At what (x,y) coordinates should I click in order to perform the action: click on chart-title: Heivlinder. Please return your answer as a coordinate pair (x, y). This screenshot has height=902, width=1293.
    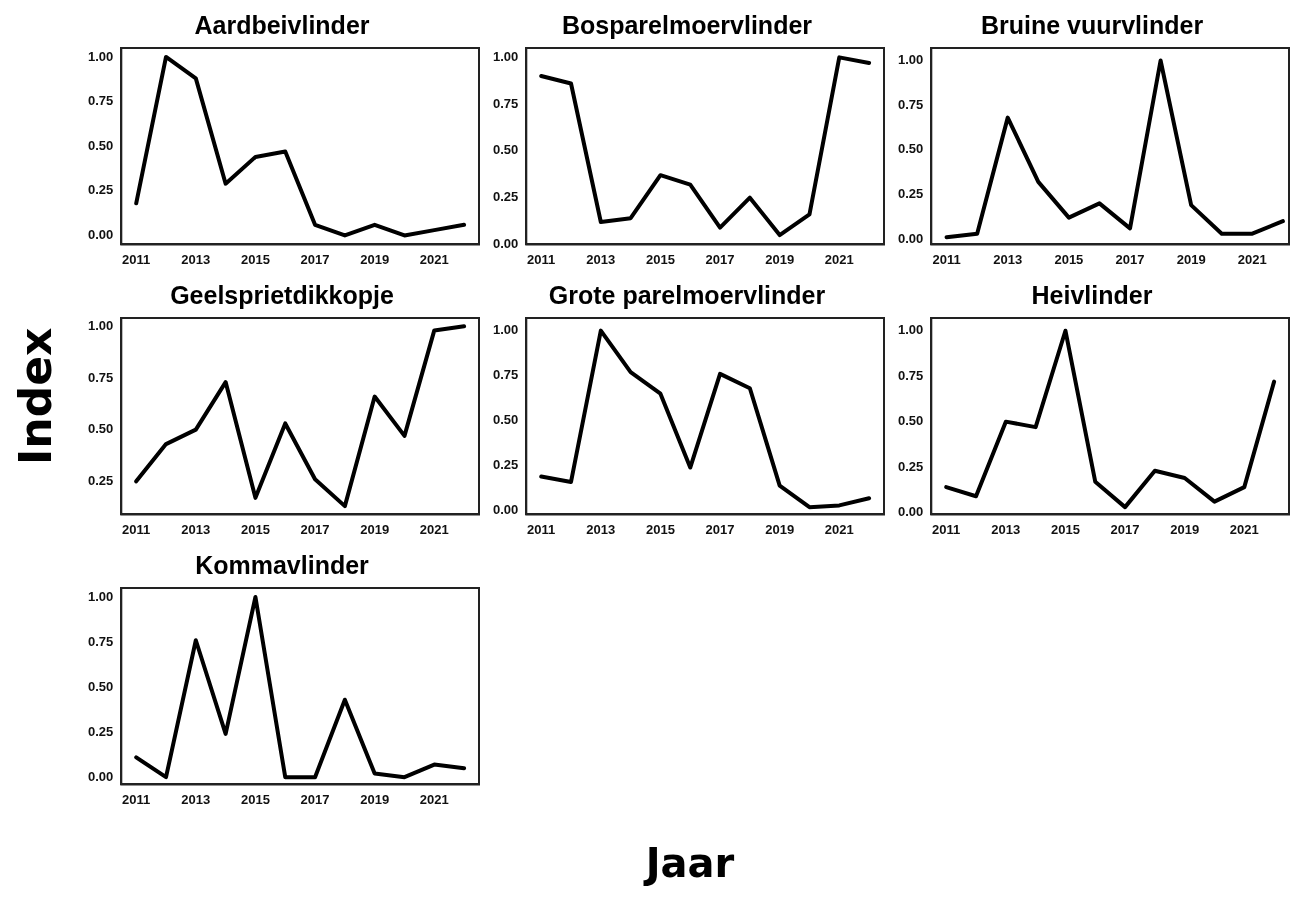
    Looking at the image, I should click on (1092, 294).